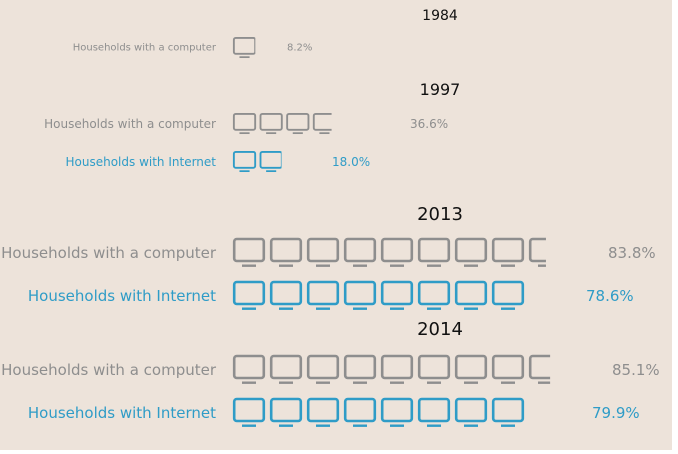  What do you see at coordinates (610, 296) in the screenshot?
I see `series-value: 78.6%` at bounding box center [610, 296].